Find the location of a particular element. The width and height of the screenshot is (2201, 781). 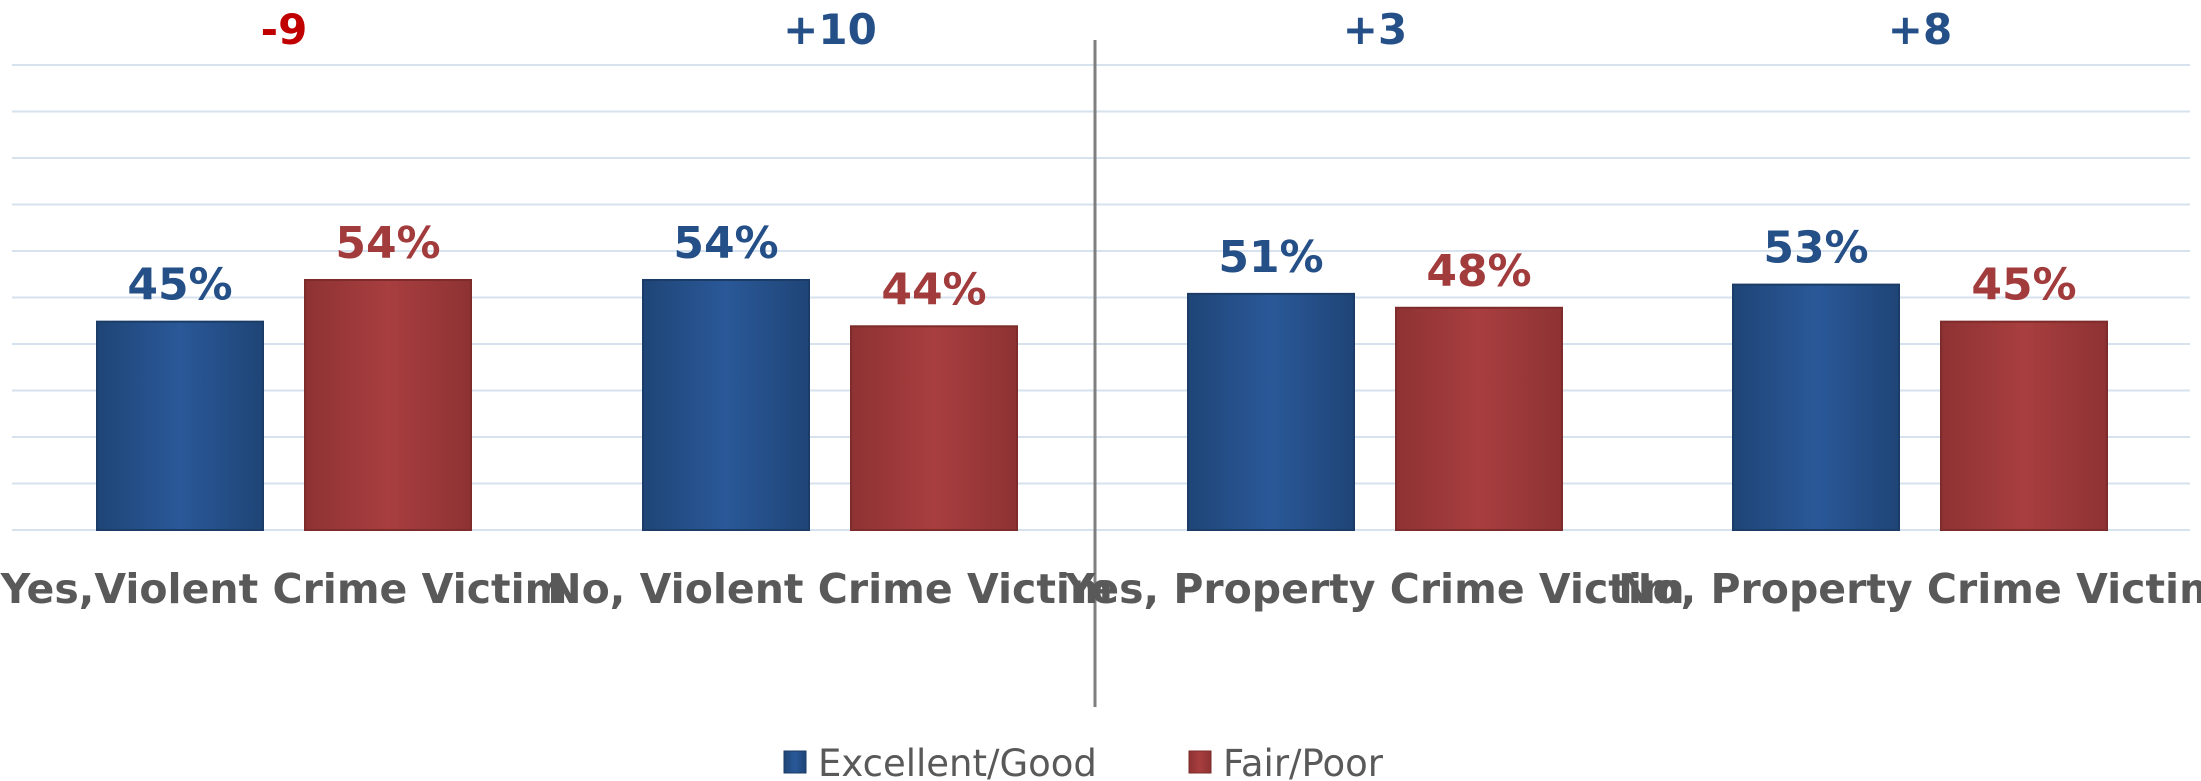

value-label: 51% is located at coordinates (1270, 257).